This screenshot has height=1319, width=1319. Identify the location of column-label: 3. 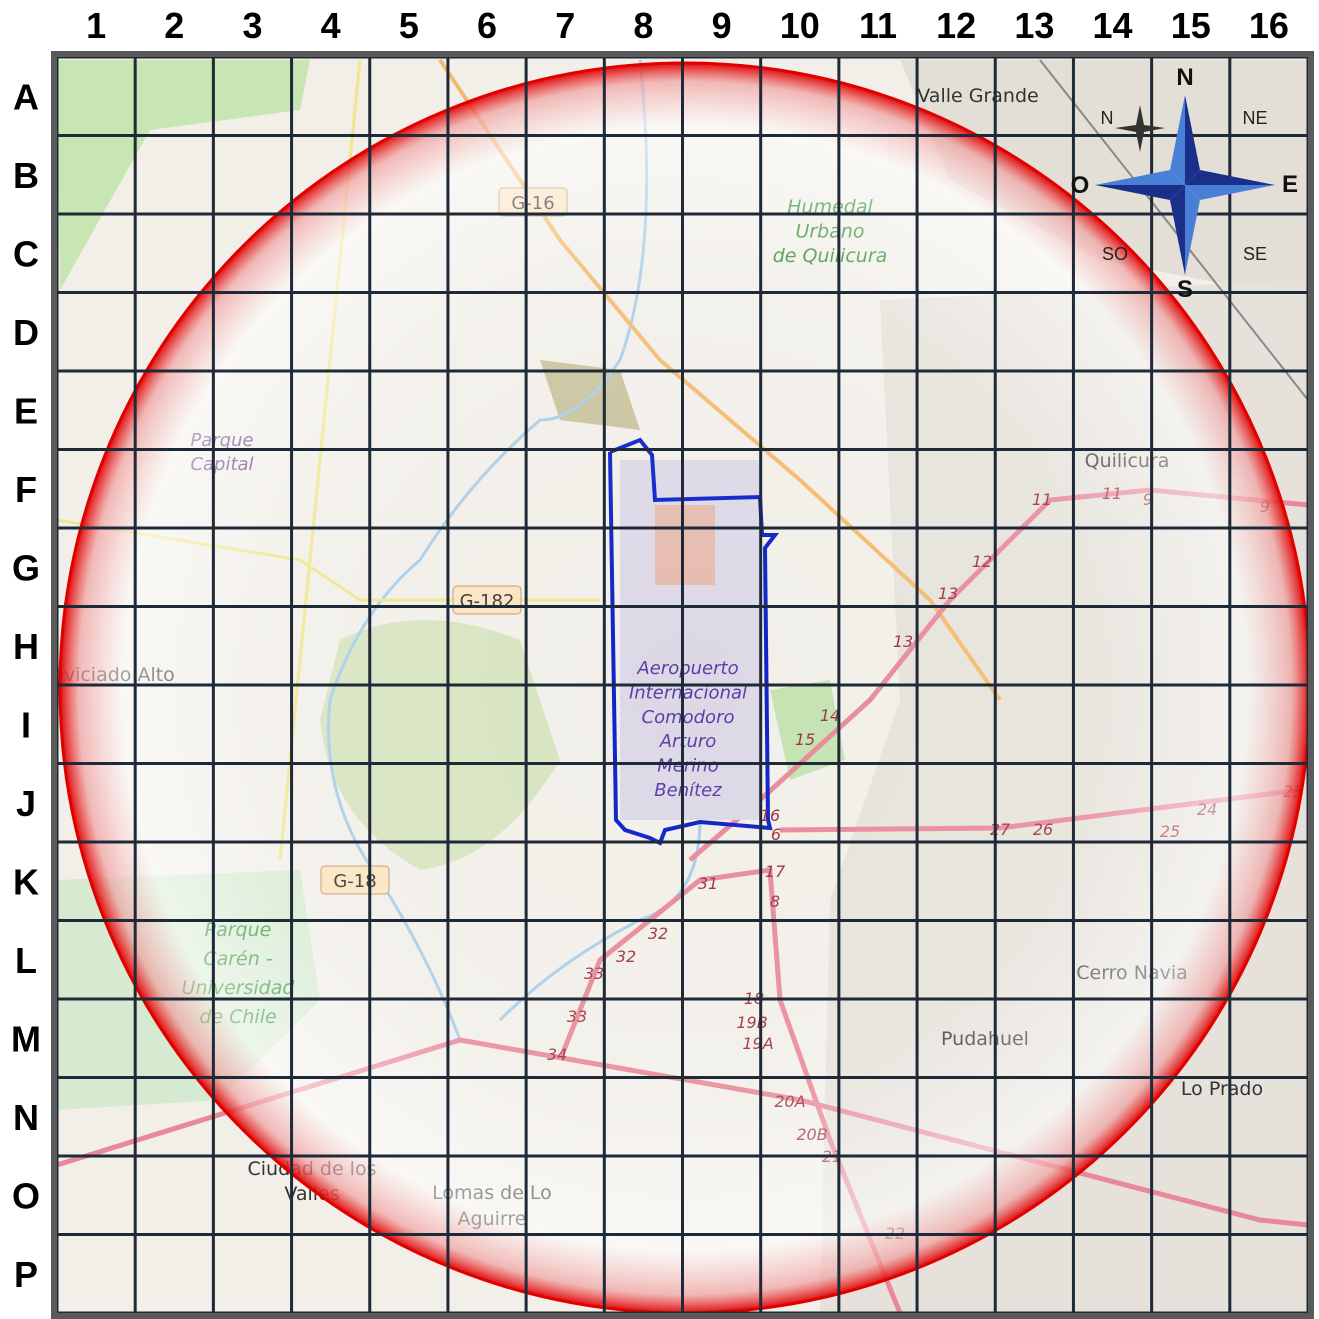
(252, 25).